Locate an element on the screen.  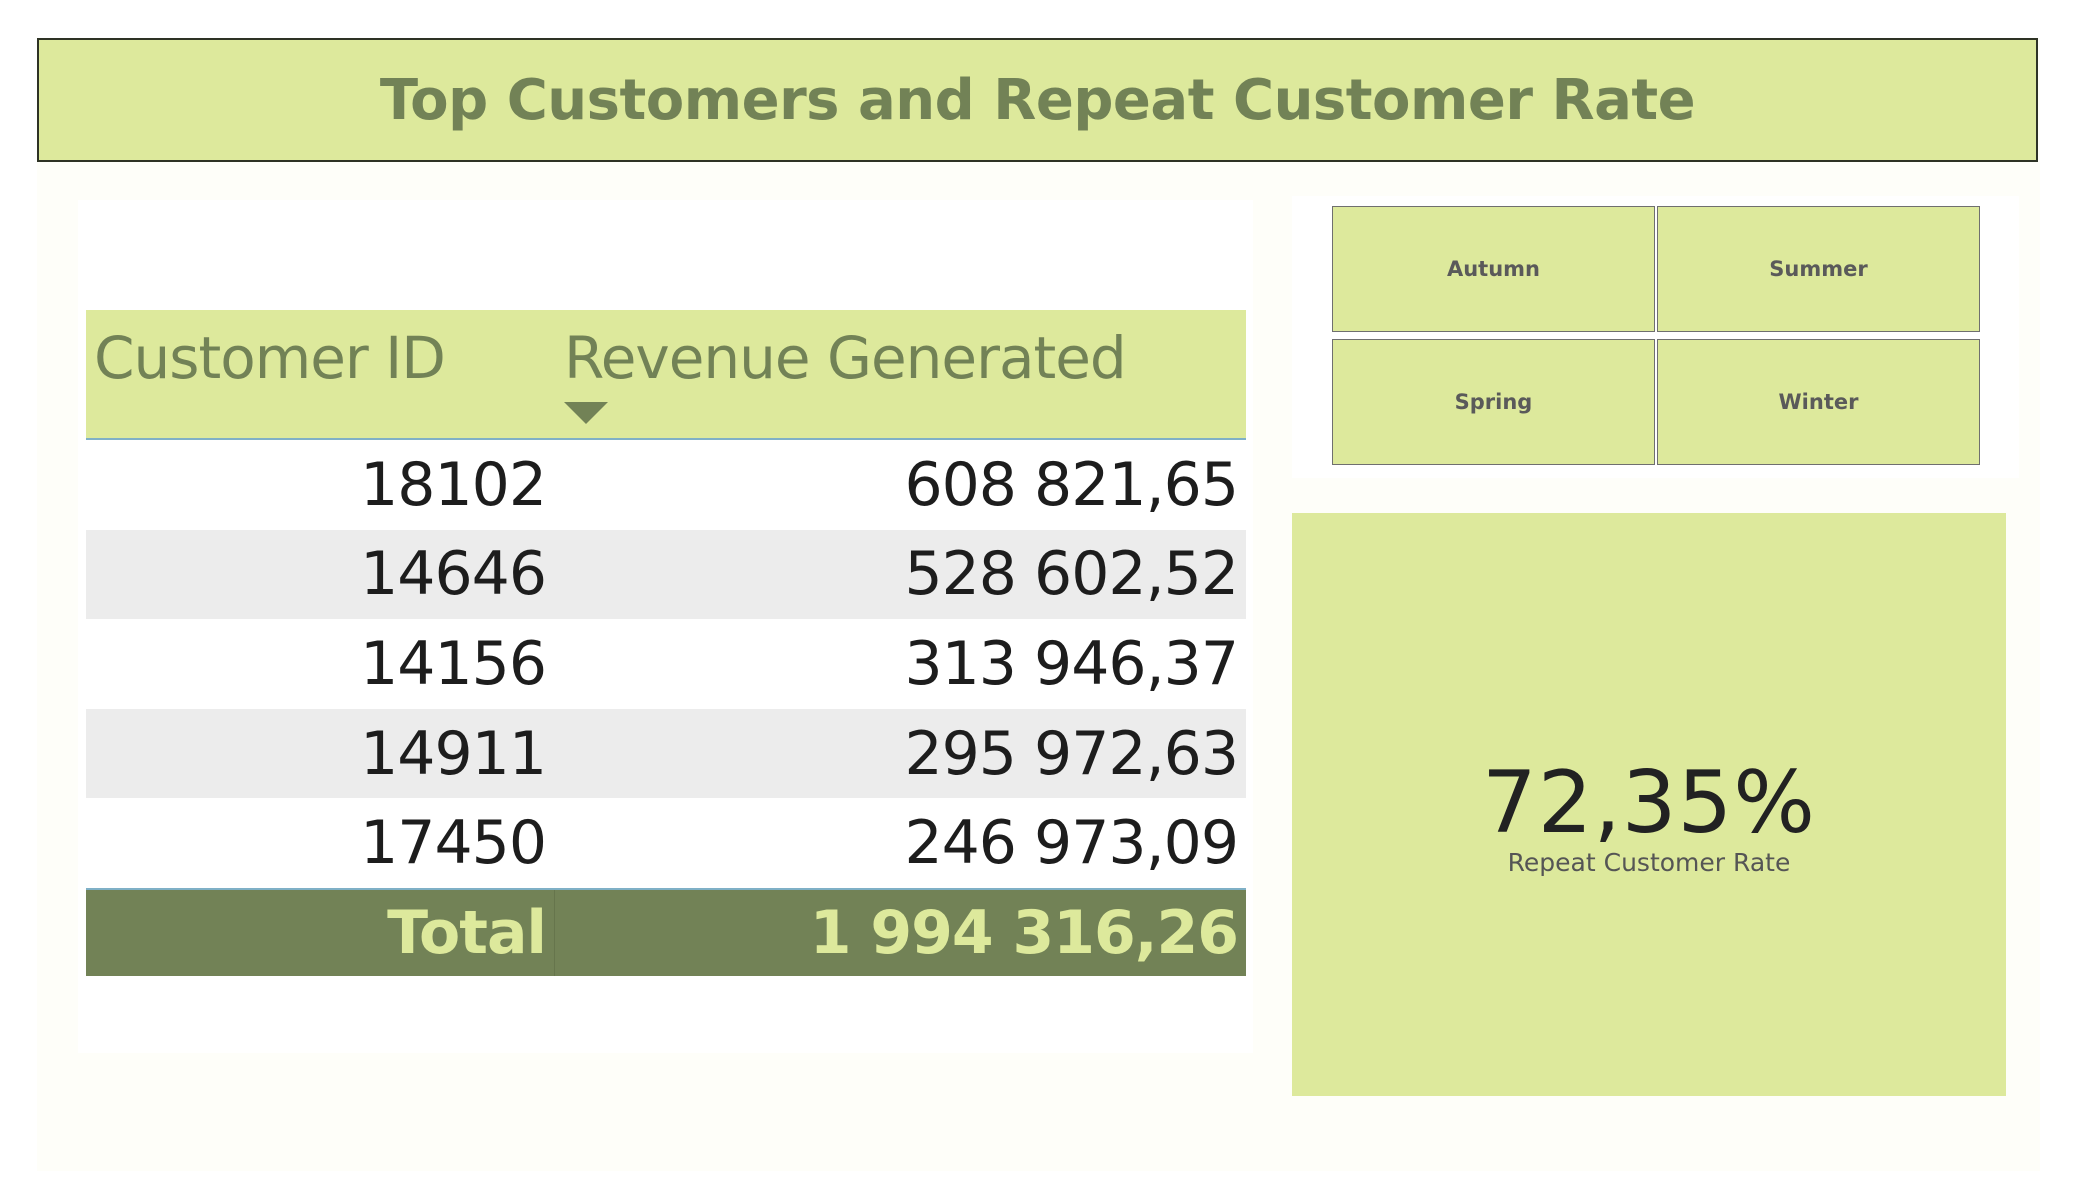
revenue-cell: 295 972,63 is located at coordinates (1071, 753).